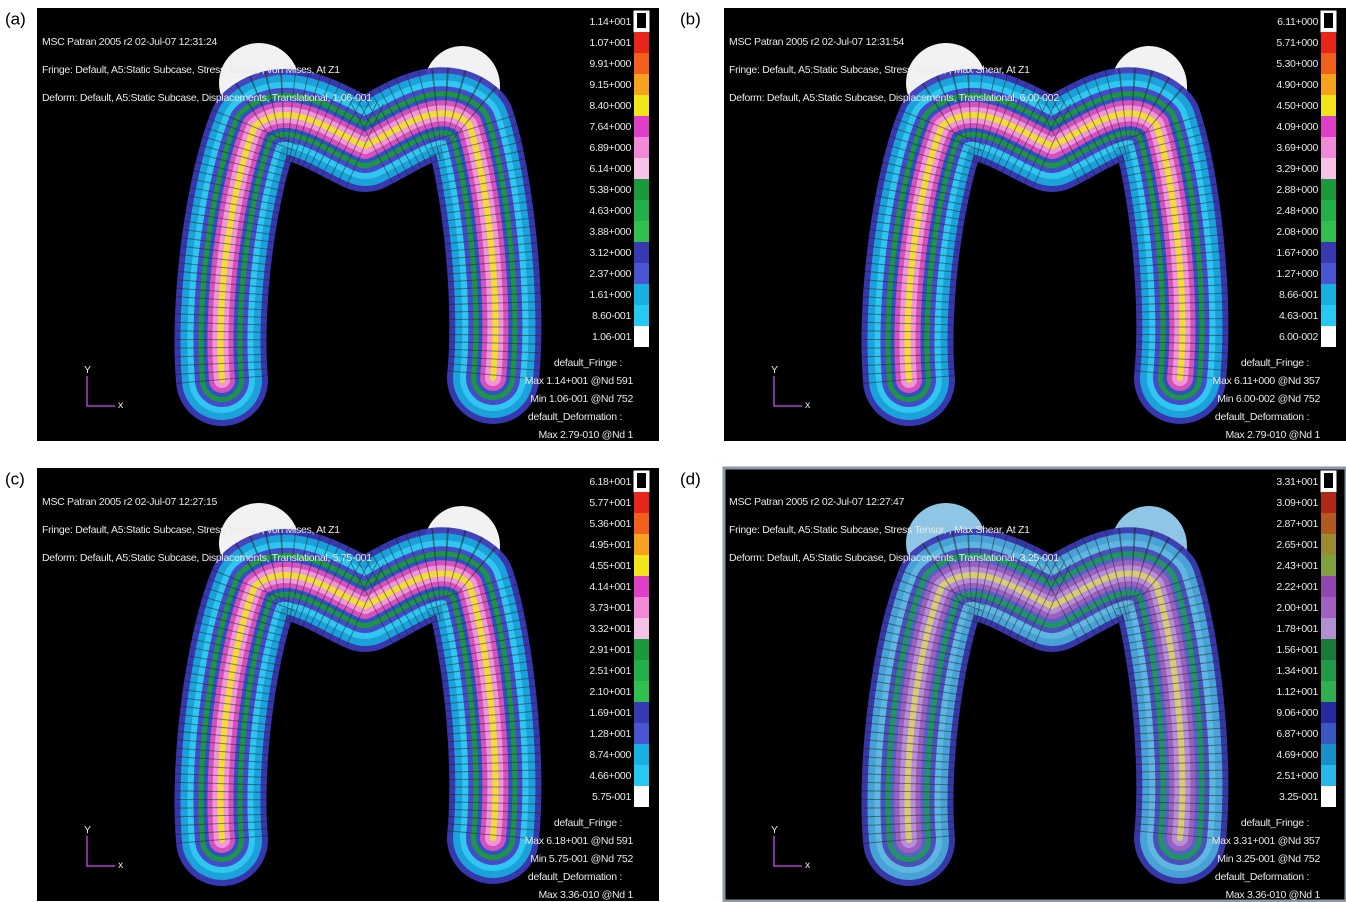  Describe the element at coordinates (1297, 608) in the screenshot. I see `legend-value: 2.00+001` at that location.